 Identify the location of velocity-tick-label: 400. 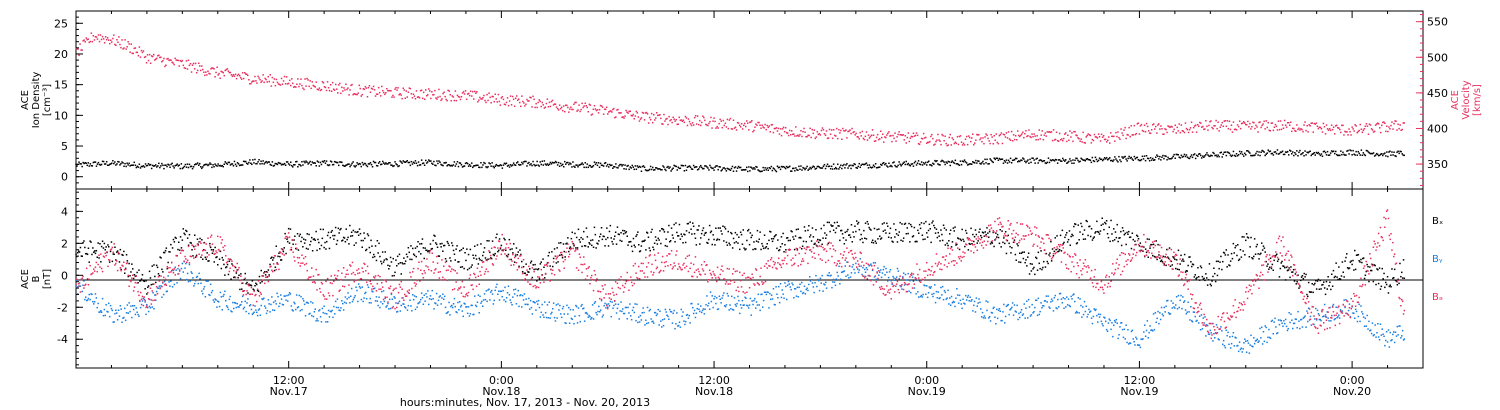
(1437, 128).